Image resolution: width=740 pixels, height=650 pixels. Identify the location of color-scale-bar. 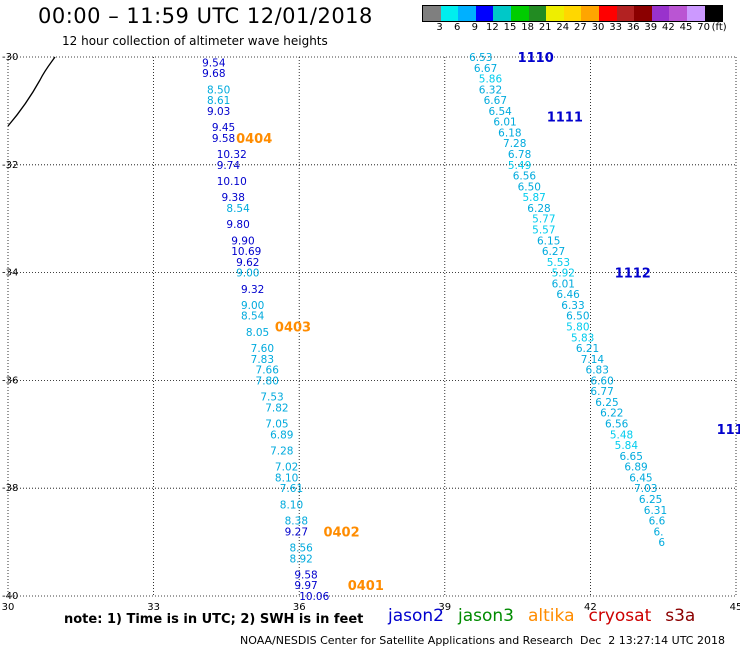
(573, 13).